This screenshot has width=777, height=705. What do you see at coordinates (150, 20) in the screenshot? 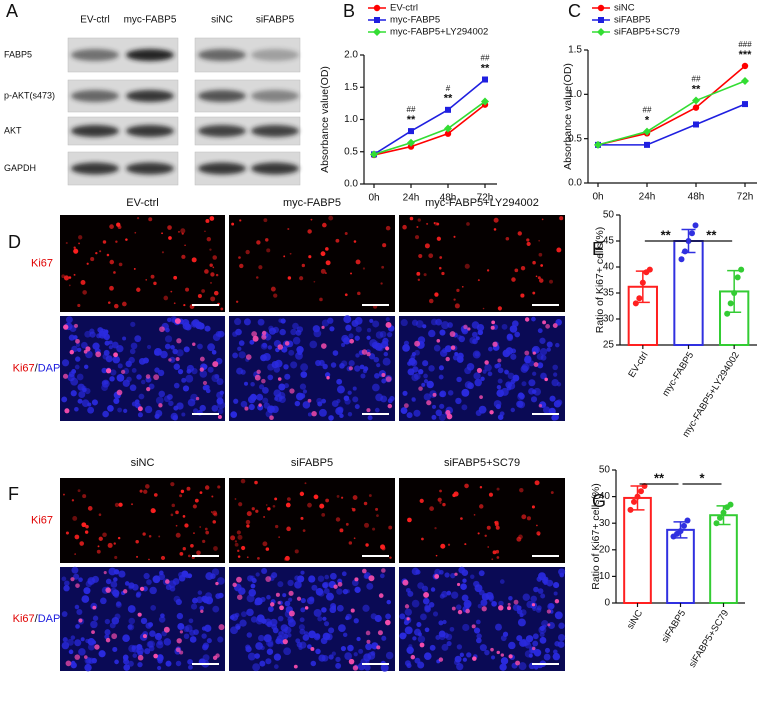
I see `lane-label: myc-FABP5` at bounding box center [150, 20].